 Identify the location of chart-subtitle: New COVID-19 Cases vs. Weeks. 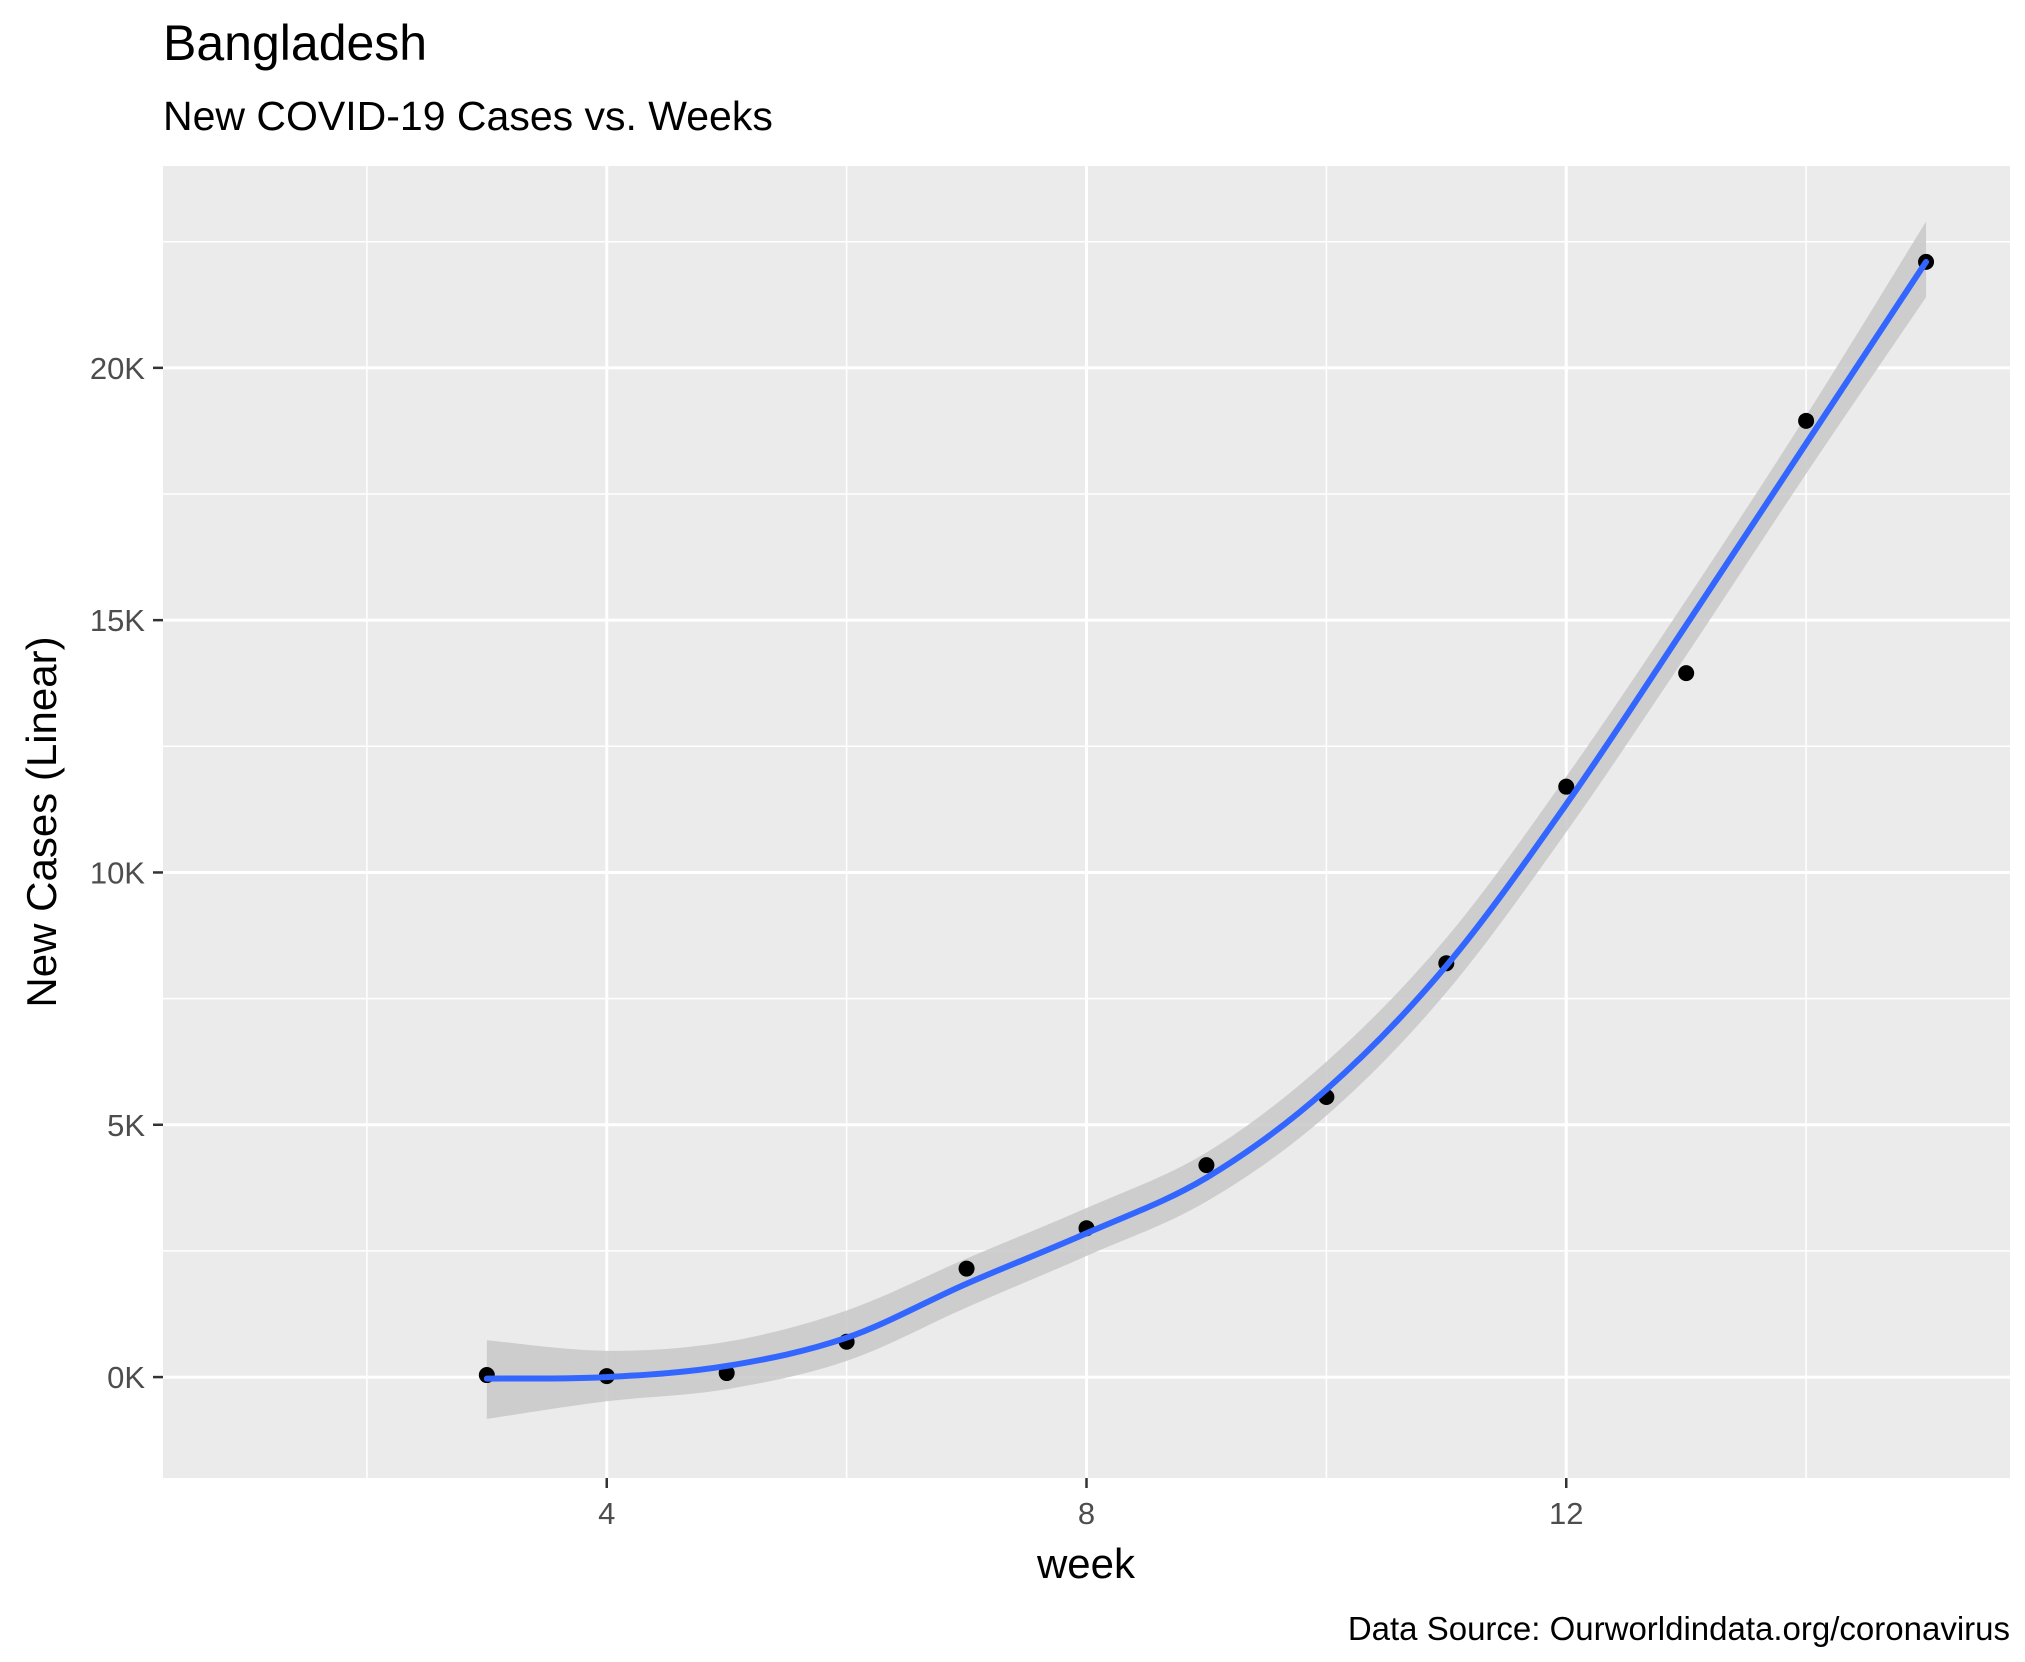
(468, 116).